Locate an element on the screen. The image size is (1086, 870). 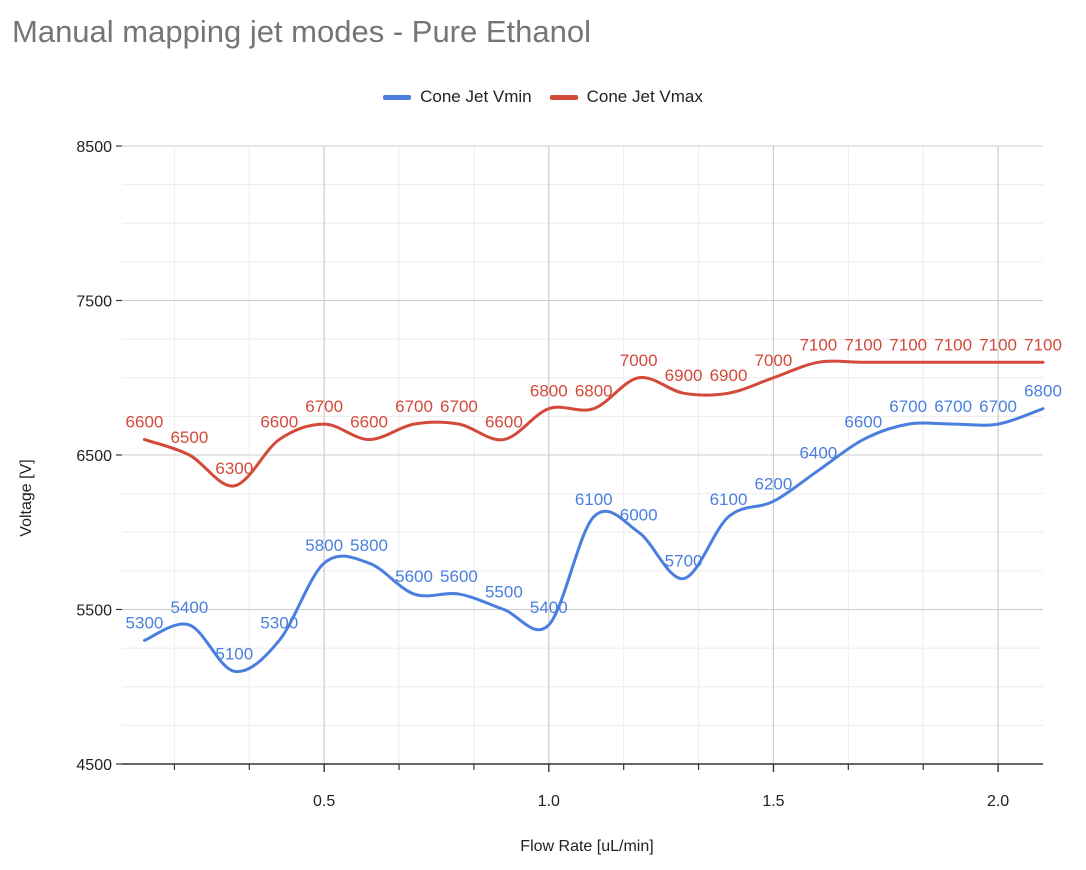
data-label-vmin: 6000 is located at coordinates (639, 514).